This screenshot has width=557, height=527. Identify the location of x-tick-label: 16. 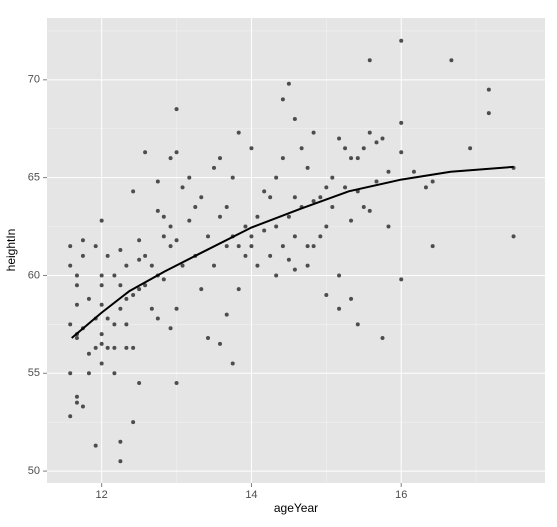
(401, 495).